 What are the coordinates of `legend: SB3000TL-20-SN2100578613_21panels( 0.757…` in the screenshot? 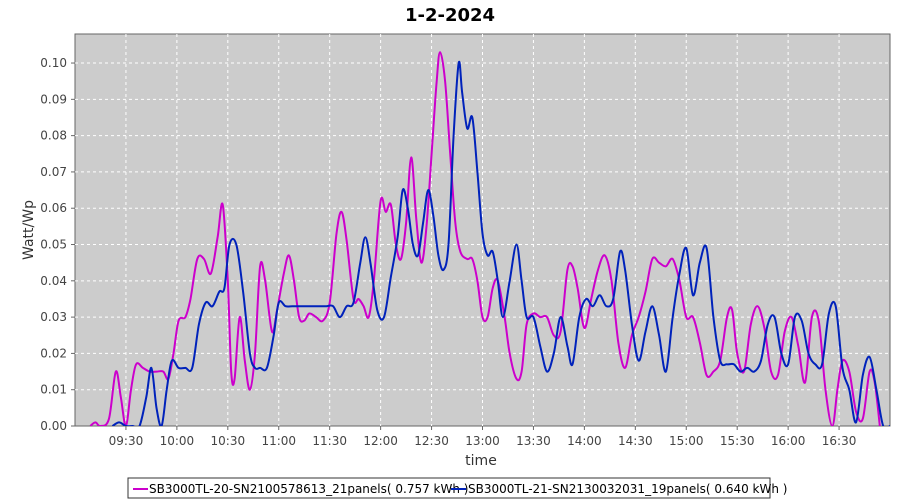 It's located at (457, 488).